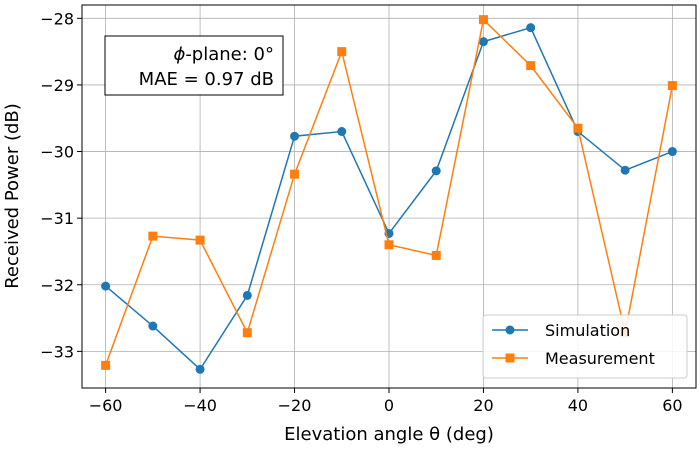 Image resolution: width=700 pixels, height=450 pixels. Describe the element at coordinates (295, 405) in the screenshot. I see `x-tick-label: −20` at that location.